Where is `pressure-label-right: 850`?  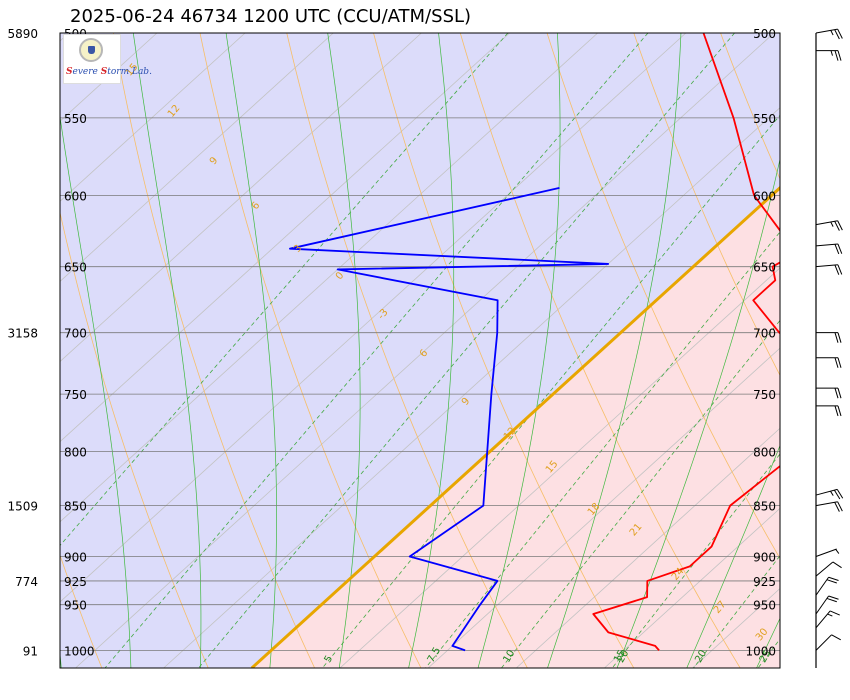
pressure-label-right: 850 is located at coordinates (764, 507).